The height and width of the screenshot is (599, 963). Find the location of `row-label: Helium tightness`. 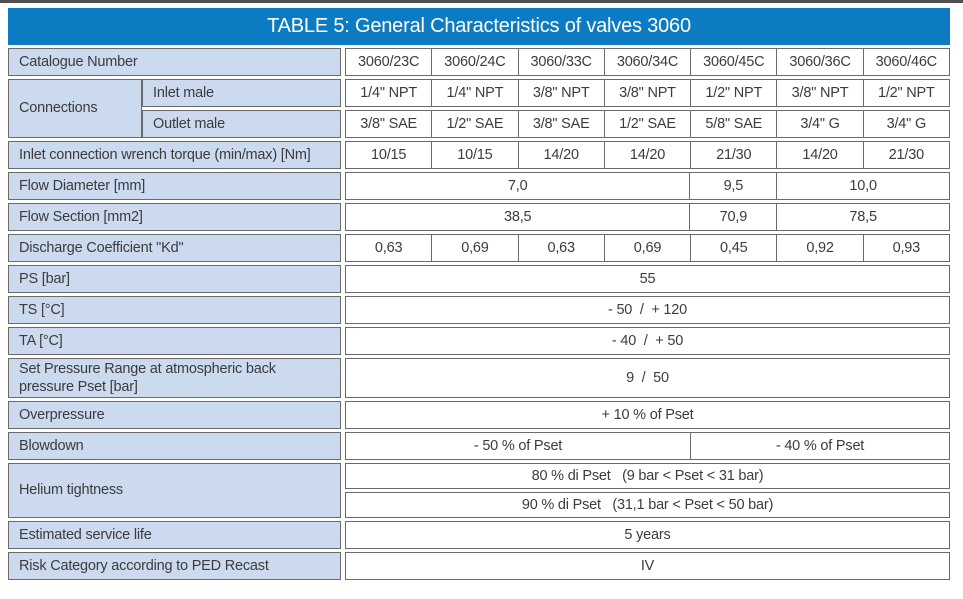

row-label: Helium tightness is located at coordinates (174, 490).